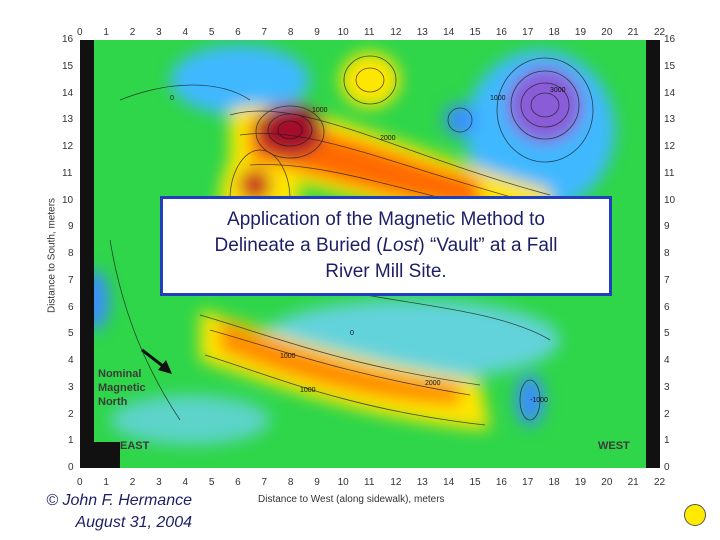 The height and width of the screenshot is (540, 720). What do you see at coordinates (107, 512) in the screenshot?
I see `copyright-block: © John F. Hermance August 31, 2004` at bounding box center [107, 512].